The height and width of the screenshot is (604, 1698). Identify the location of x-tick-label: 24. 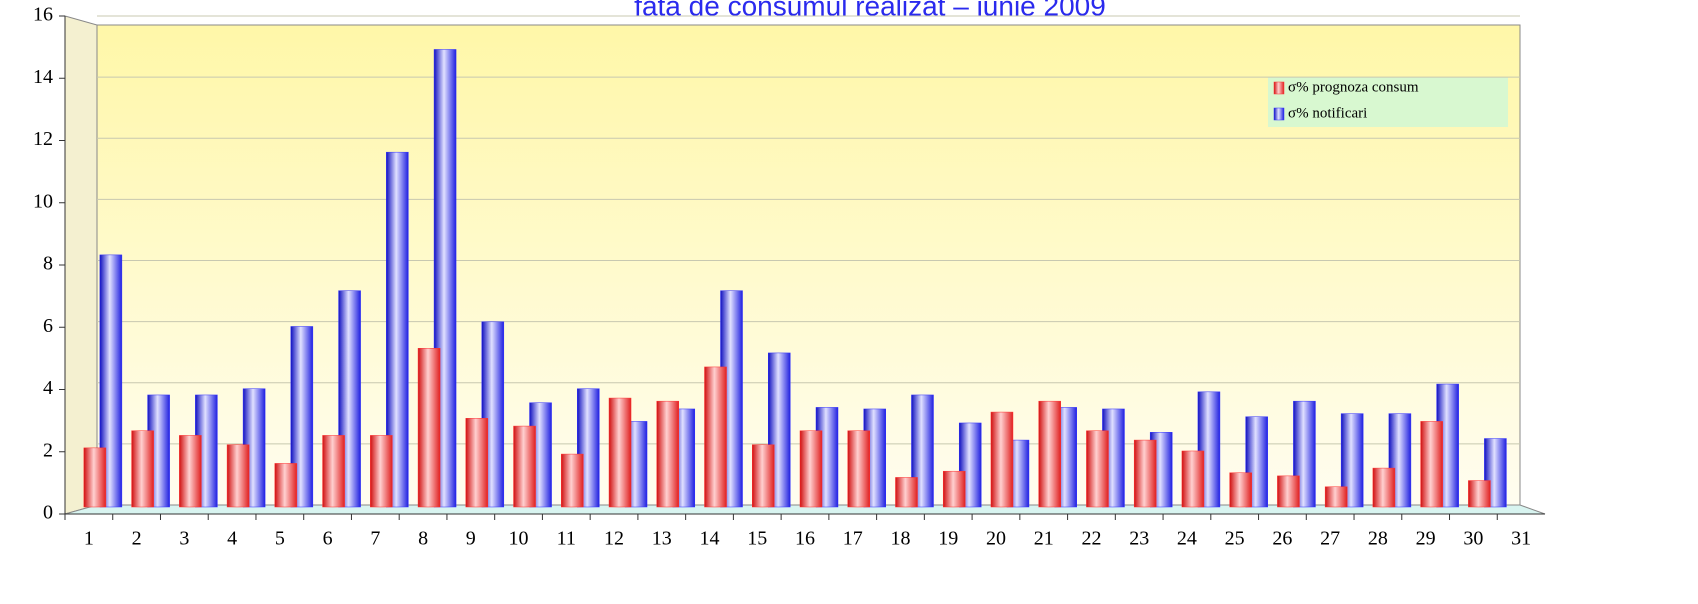
(1187, 539).